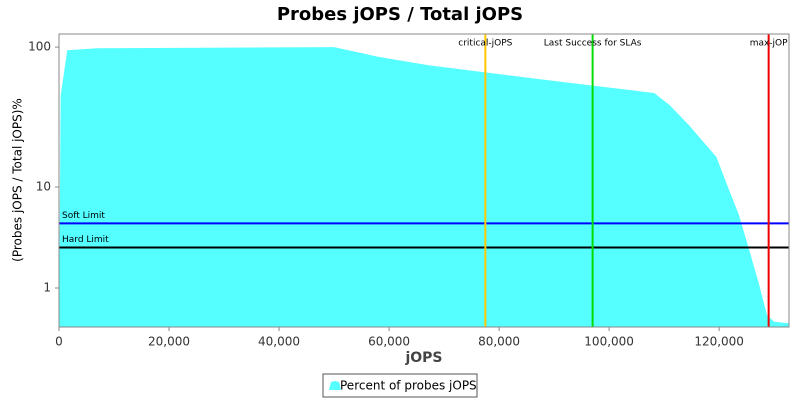  What do you see at coordinates (485, 44) in the screenshot?
I see `marker-label: critical-jOPS` at bounding box center [485, 44].